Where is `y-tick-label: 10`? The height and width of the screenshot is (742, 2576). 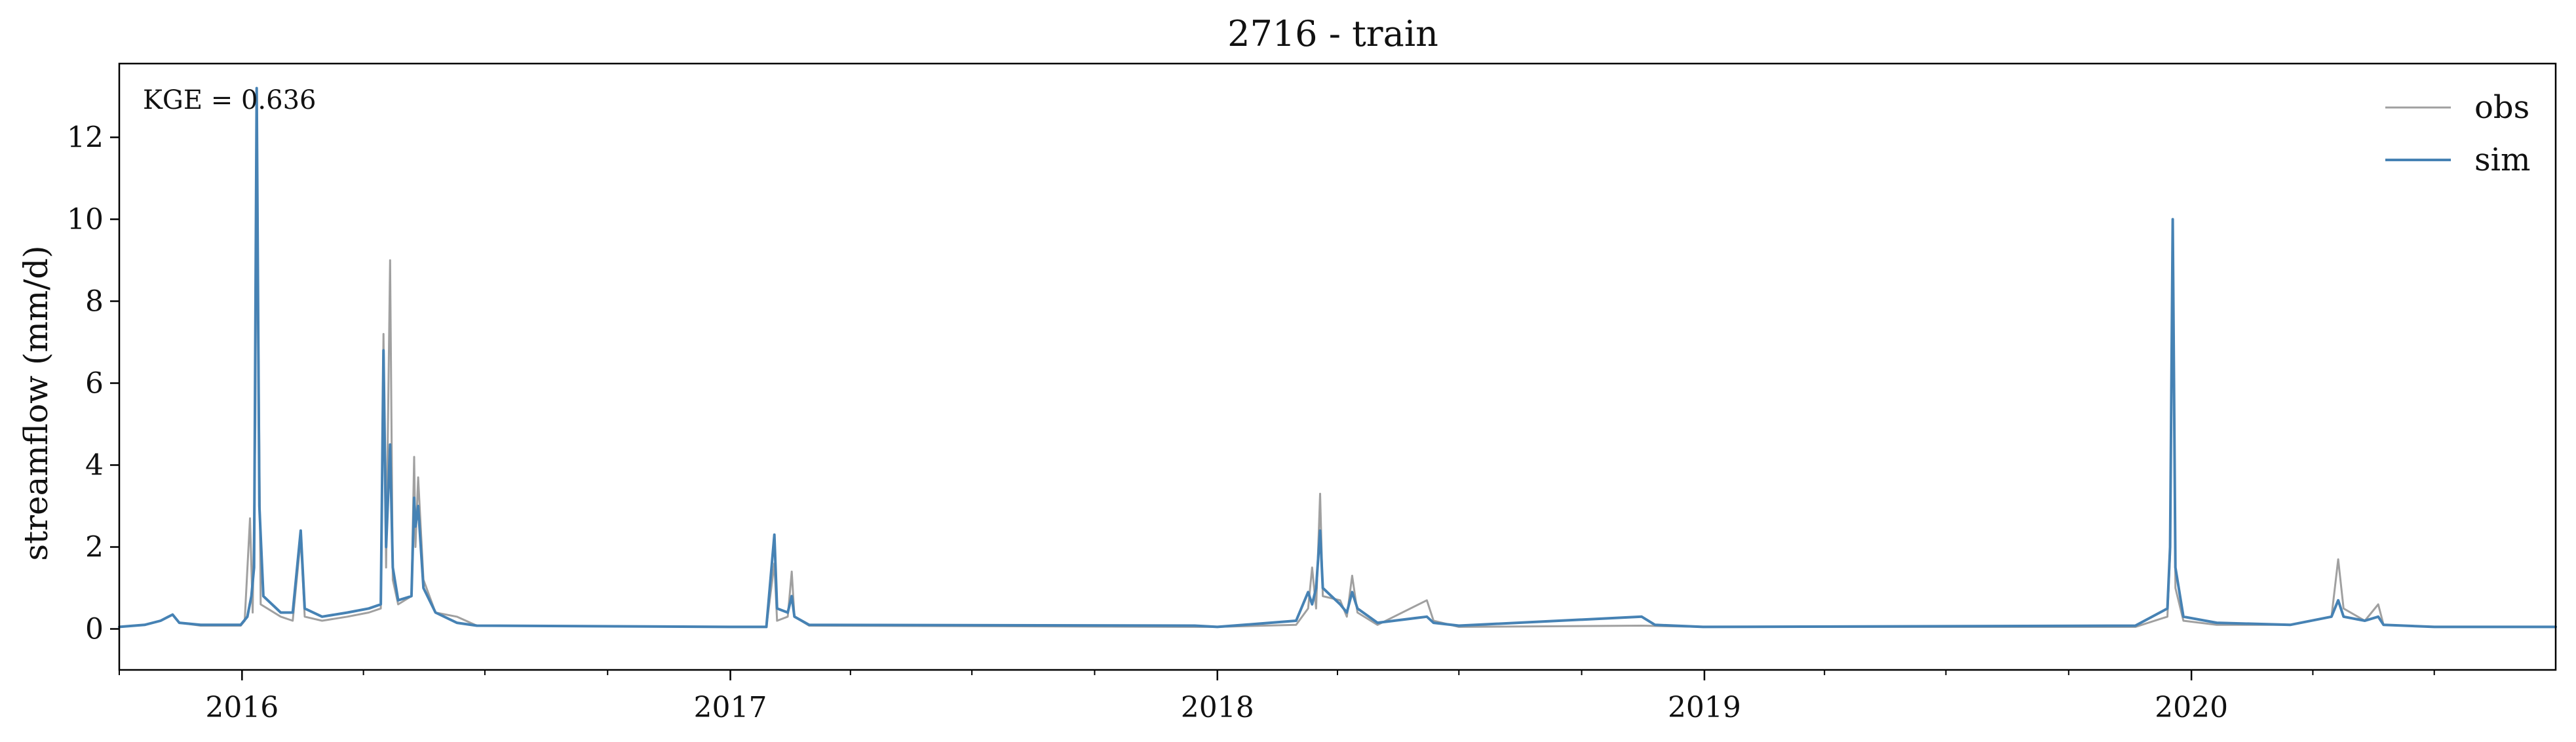
y-tick-label: 10 is located at coordinates (85, 220).